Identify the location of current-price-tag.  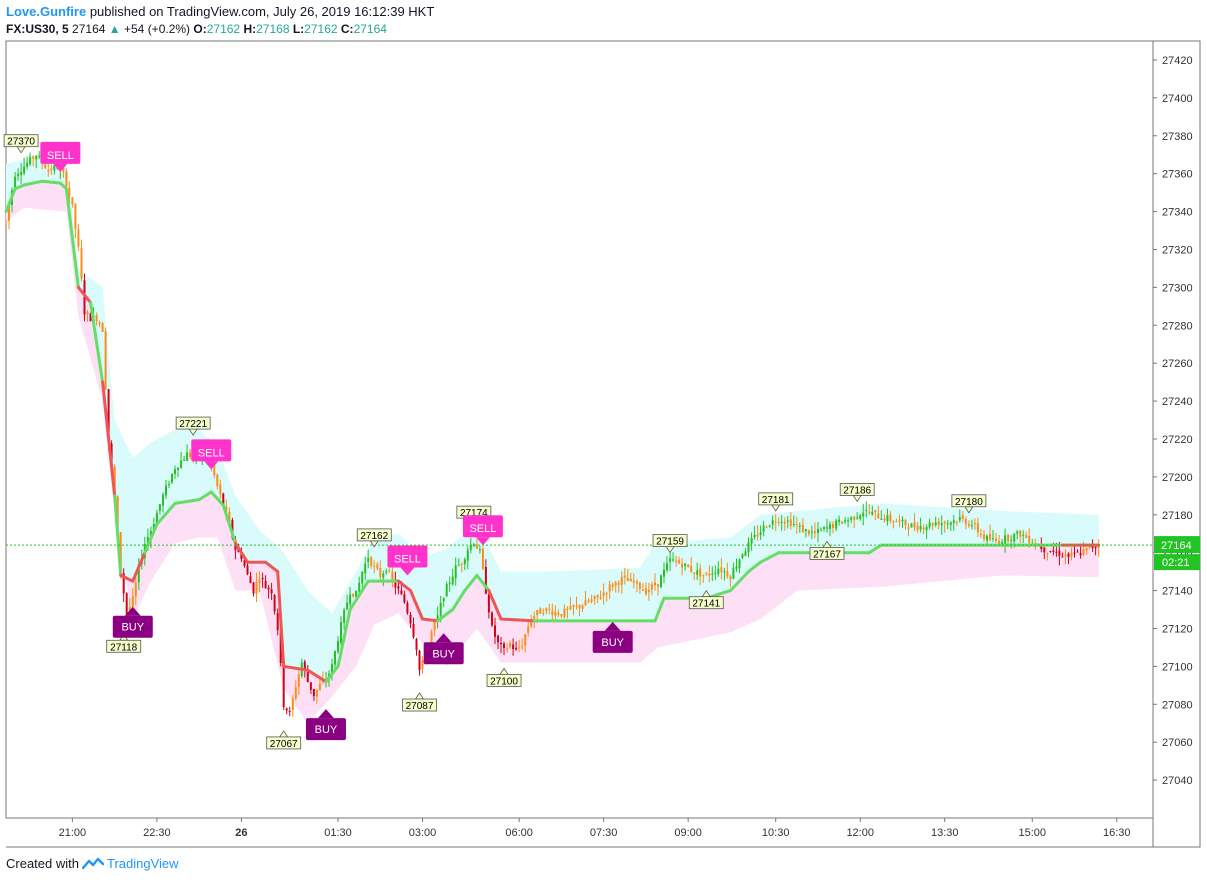
(1177, 545).